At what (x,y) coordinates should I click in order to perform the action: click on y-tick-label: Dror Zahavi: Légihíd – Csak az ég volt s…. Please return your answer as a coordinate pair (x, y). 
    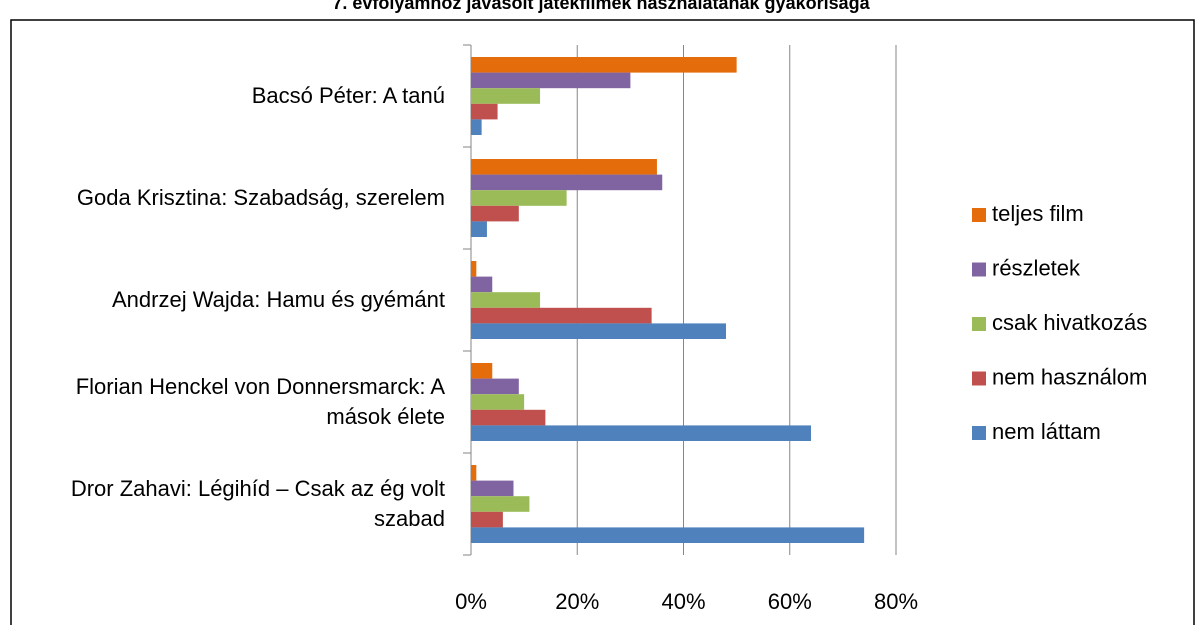
    Looking at the image, I should click on (257, 503).